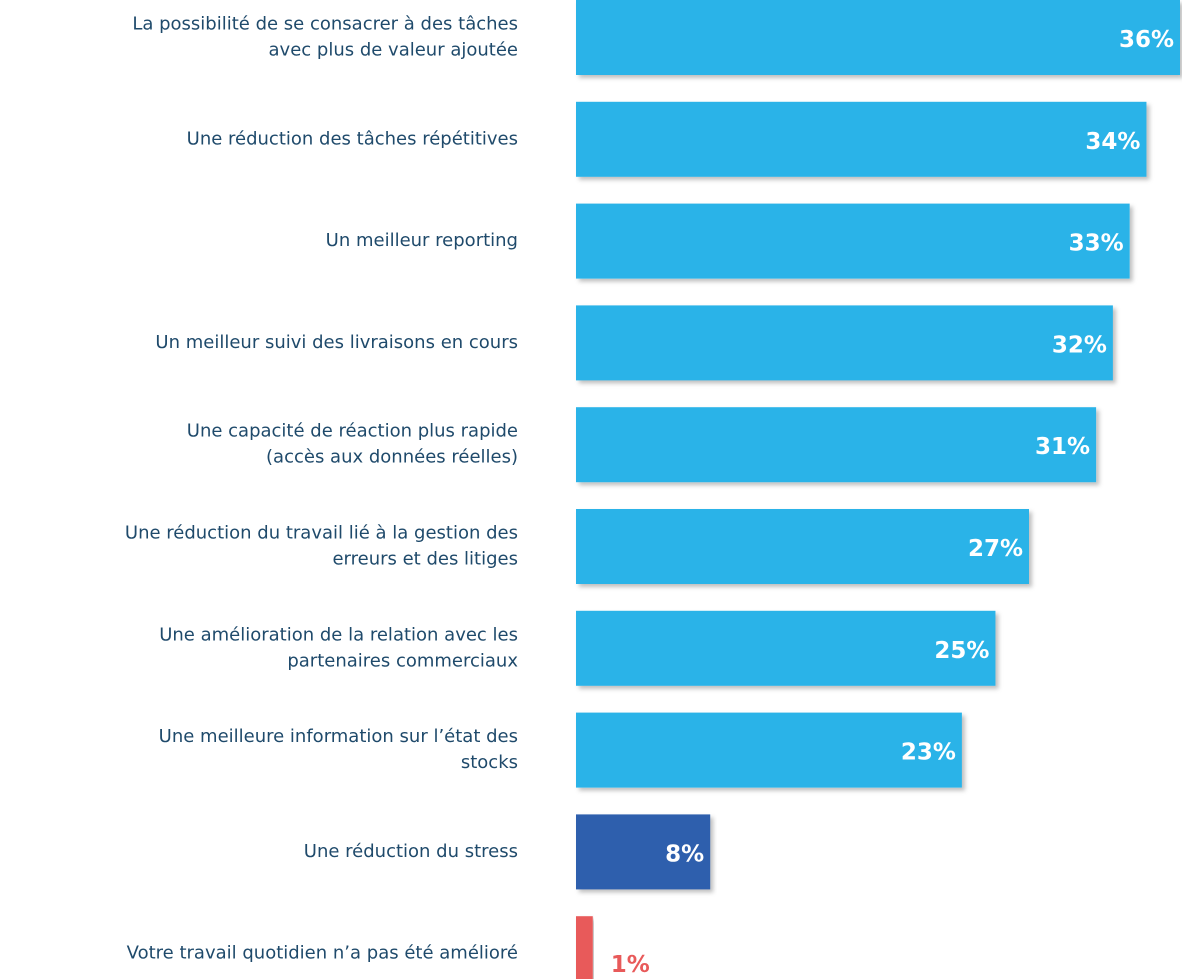  What do you see at coordinates (630, 965) in the screenshot?
I see `value-label: 1%` at bounding box center [630, 965].